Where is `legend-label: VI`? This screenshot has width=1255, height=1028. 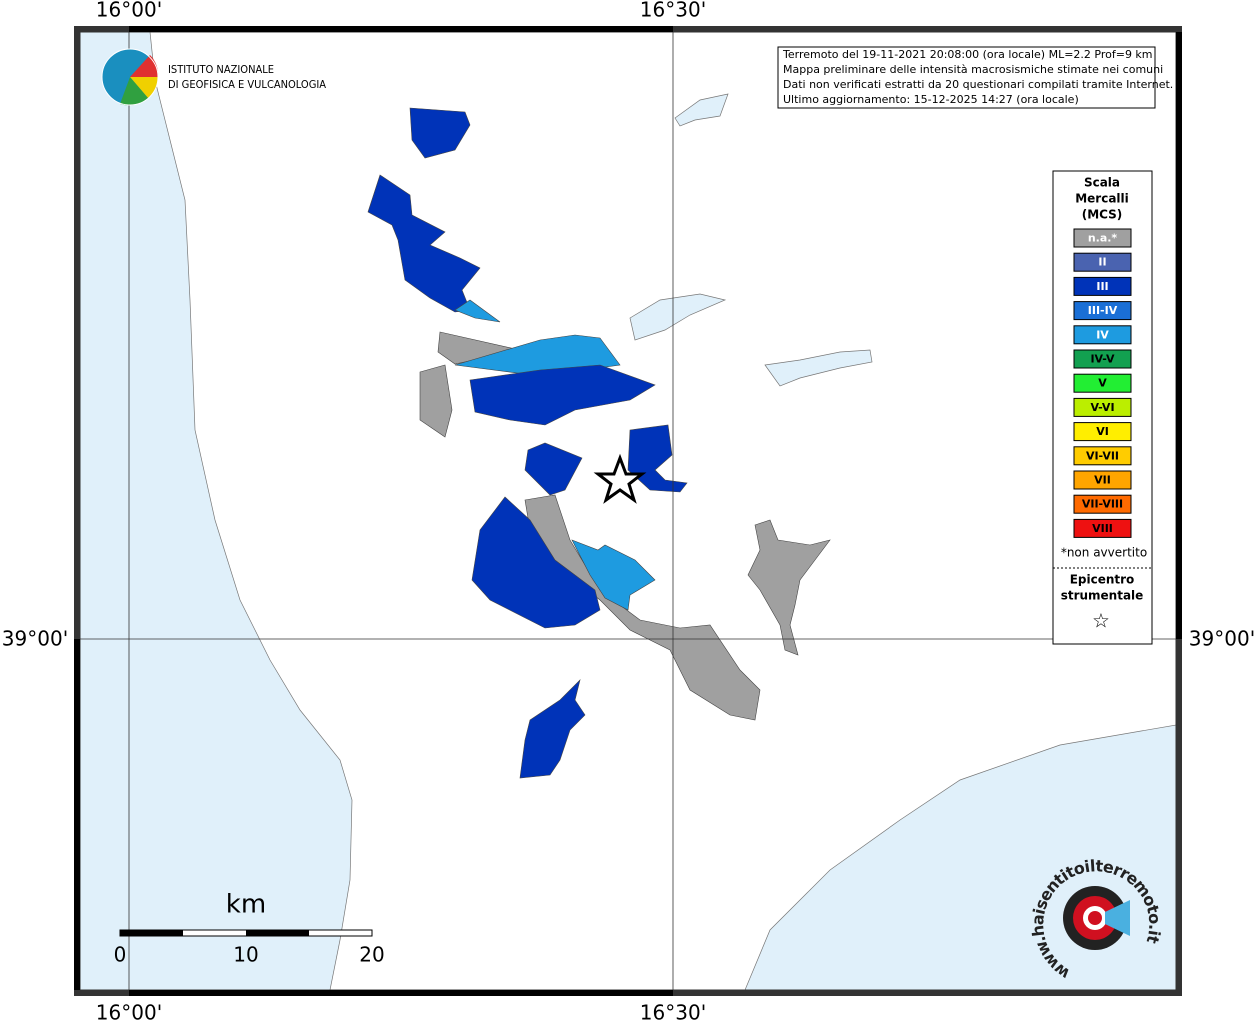
legend-label: VI is located at coordinates (1102, 431).